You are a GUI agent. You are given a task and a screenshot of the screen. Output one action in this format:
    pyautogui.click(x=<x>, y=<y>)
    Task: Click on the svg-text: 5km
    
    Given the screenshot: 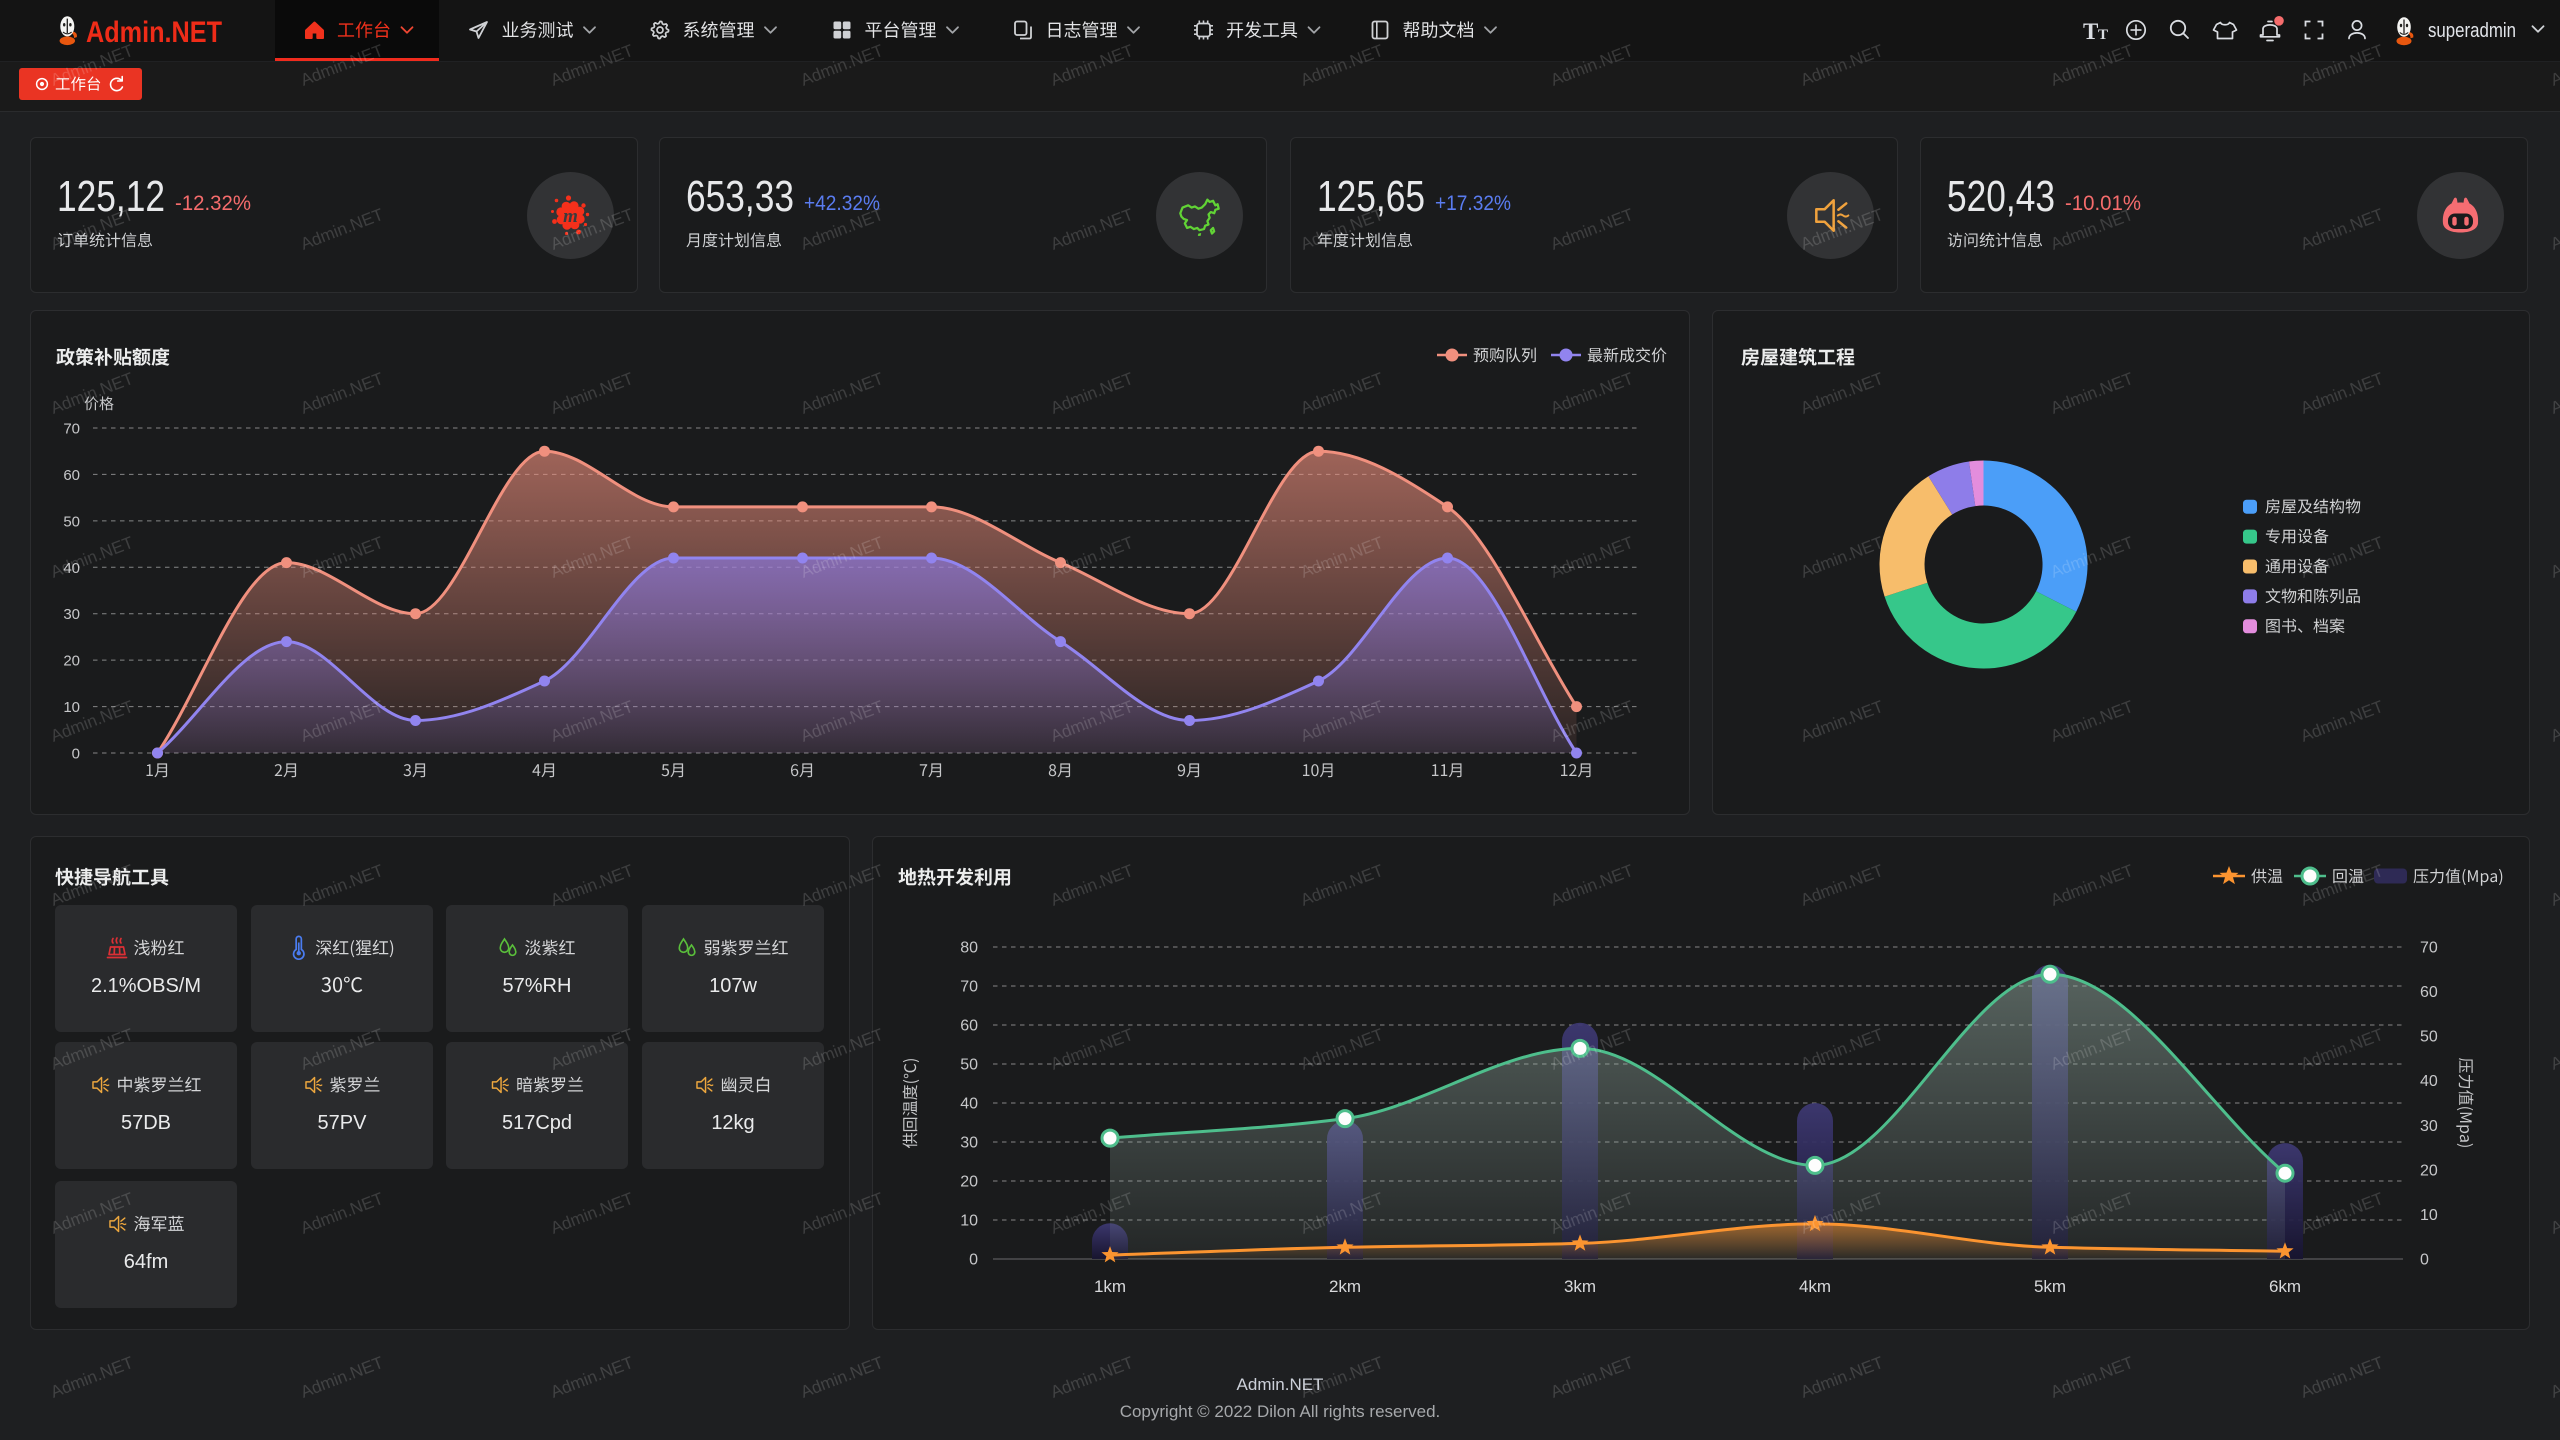 What is the action you would take?
    pyautogui.click(x=2050, y=1286)
    